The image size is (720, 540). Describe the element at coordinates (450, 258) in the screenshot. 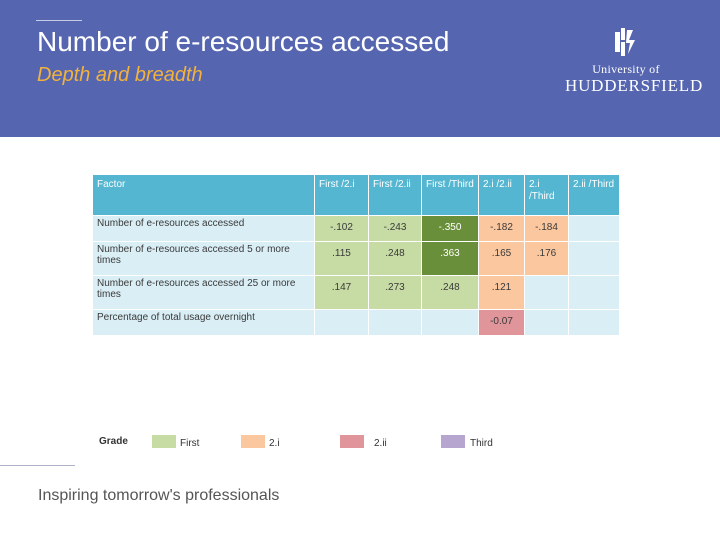

I see `value-cell: .363` at that location.